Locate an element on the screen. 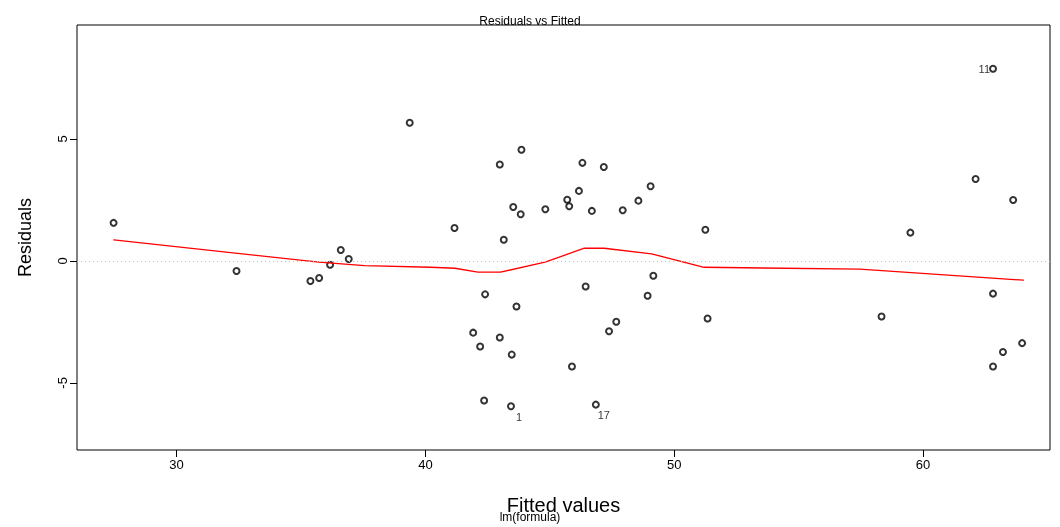 This screenshot has height=527, width=1060. line-series is located at coordinates (569, 260).